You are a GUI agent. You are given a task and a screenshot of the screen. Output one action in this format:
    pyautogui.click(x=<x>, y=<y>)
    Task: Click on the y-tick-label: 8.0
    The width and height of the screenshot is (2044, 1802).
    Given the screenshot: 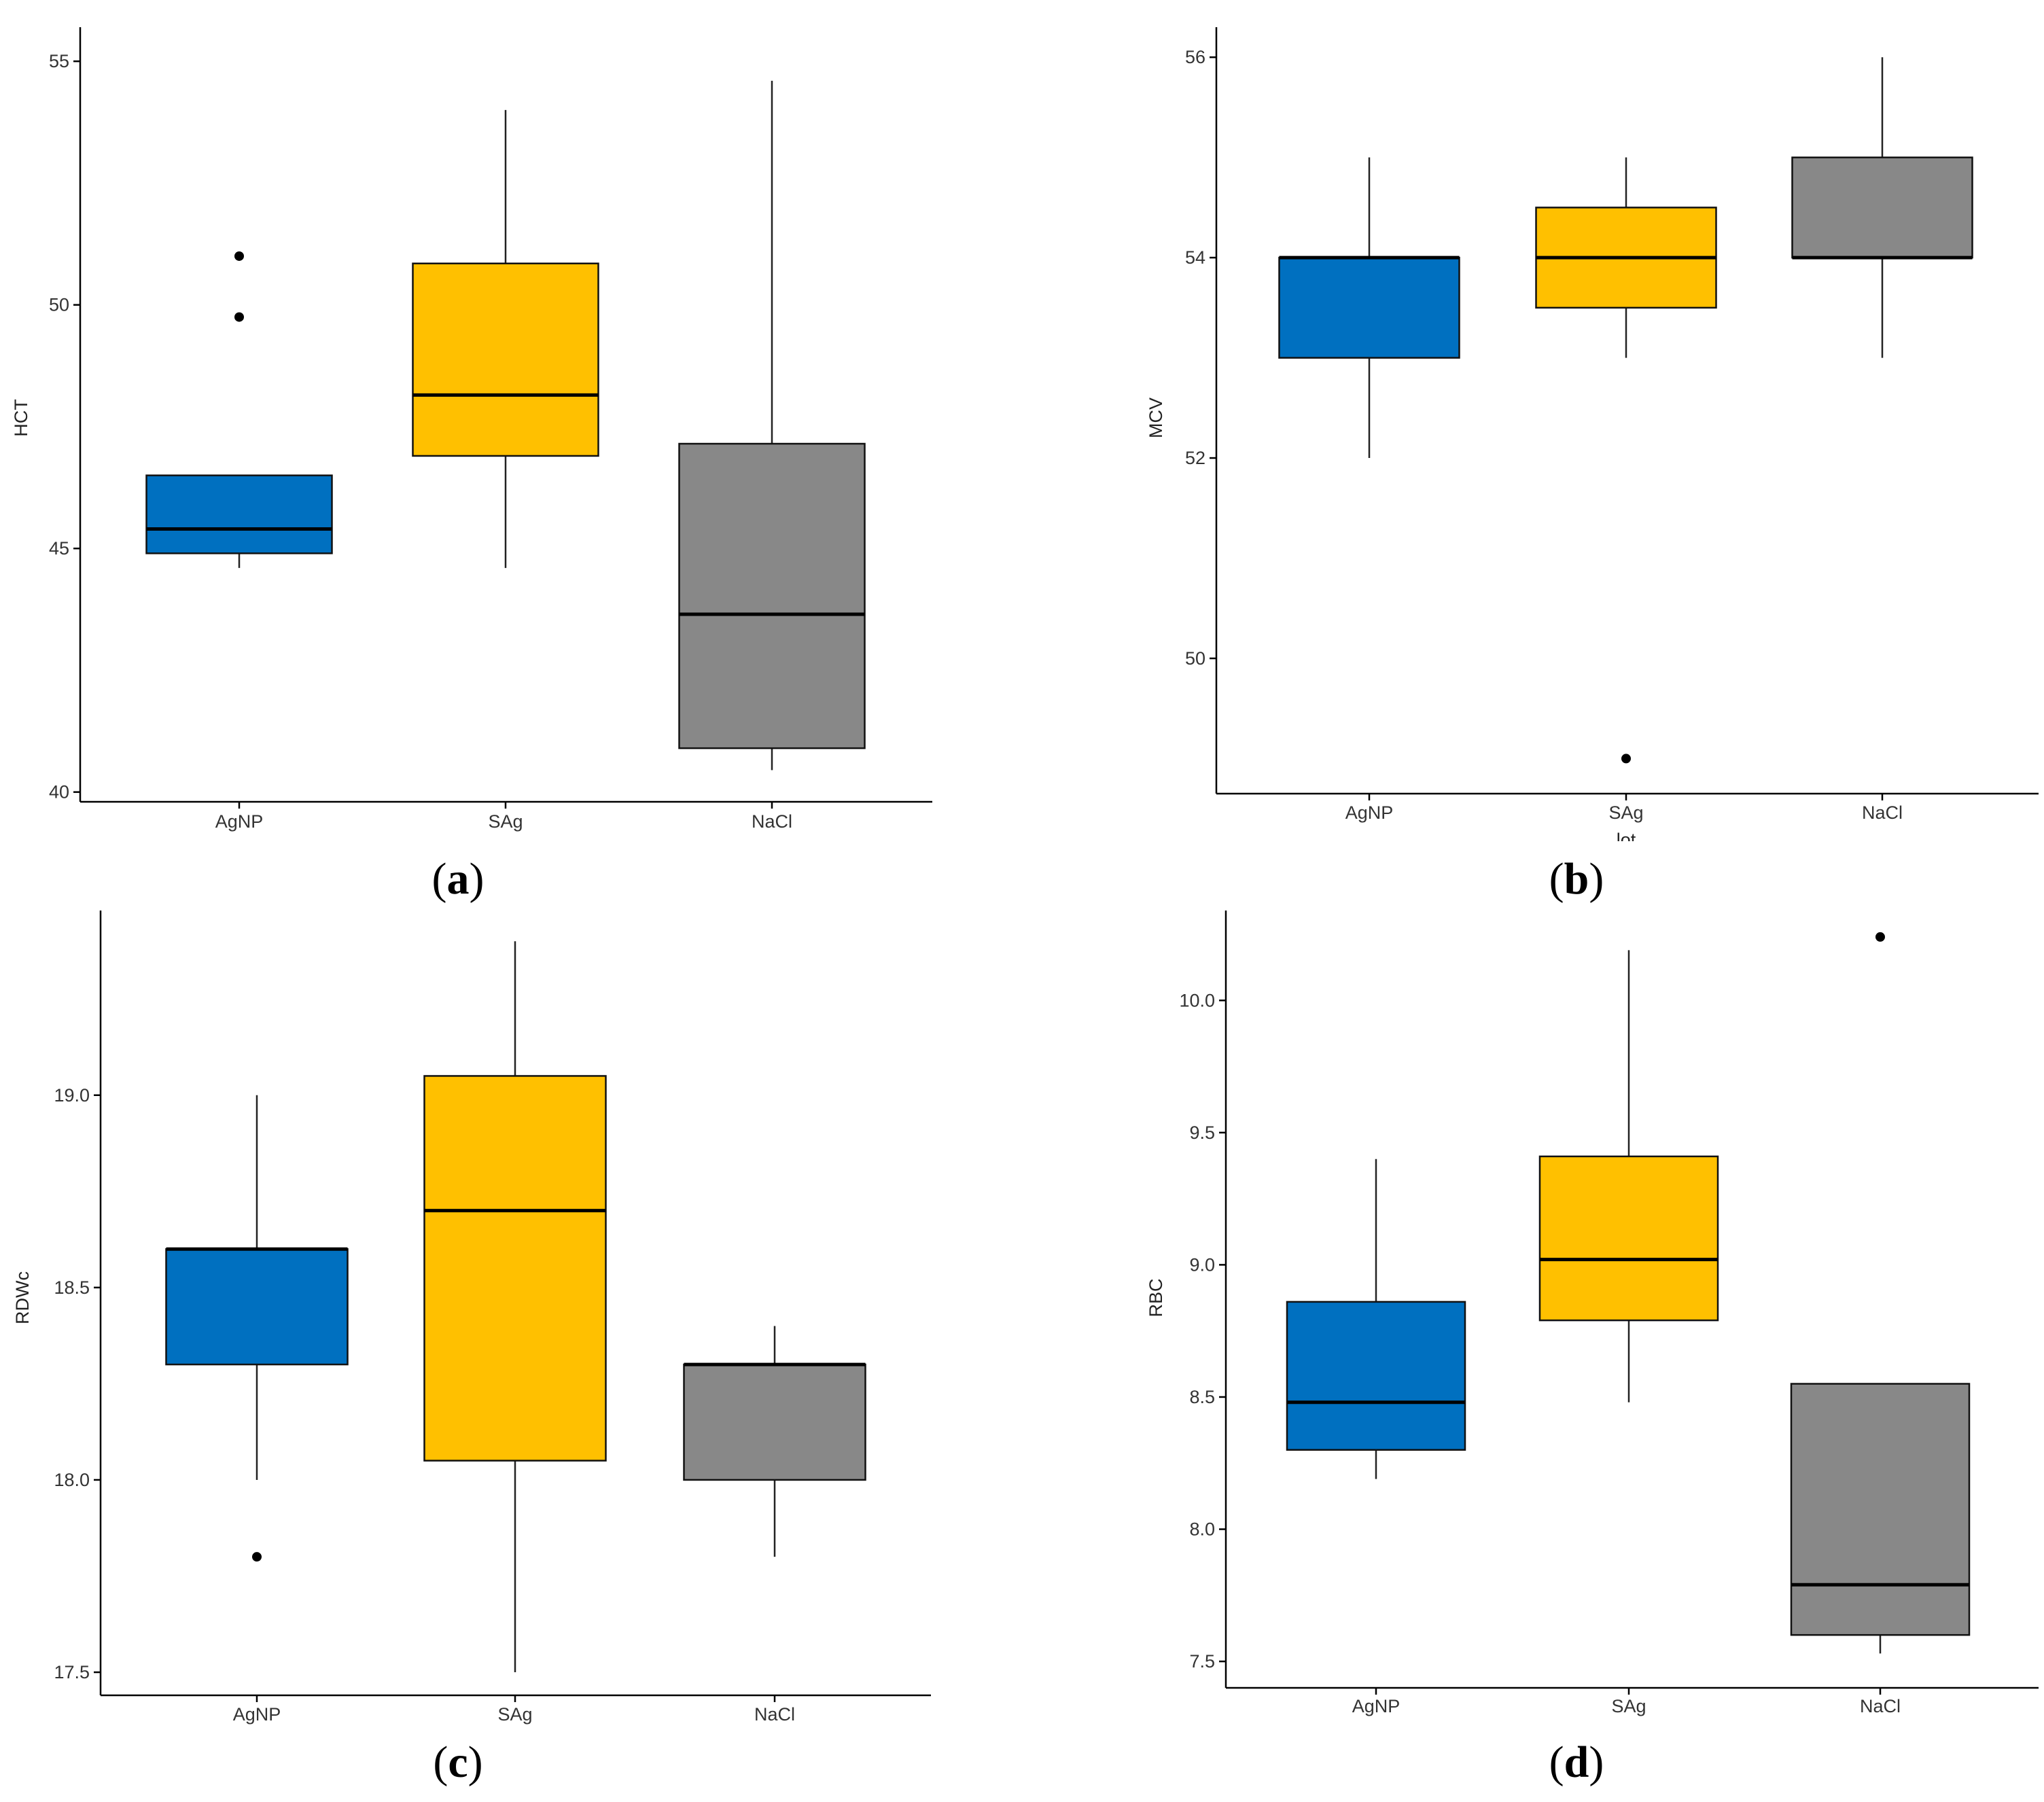 What is the action you would take?
    pyautogui.click(x=1202, y=1529)
    